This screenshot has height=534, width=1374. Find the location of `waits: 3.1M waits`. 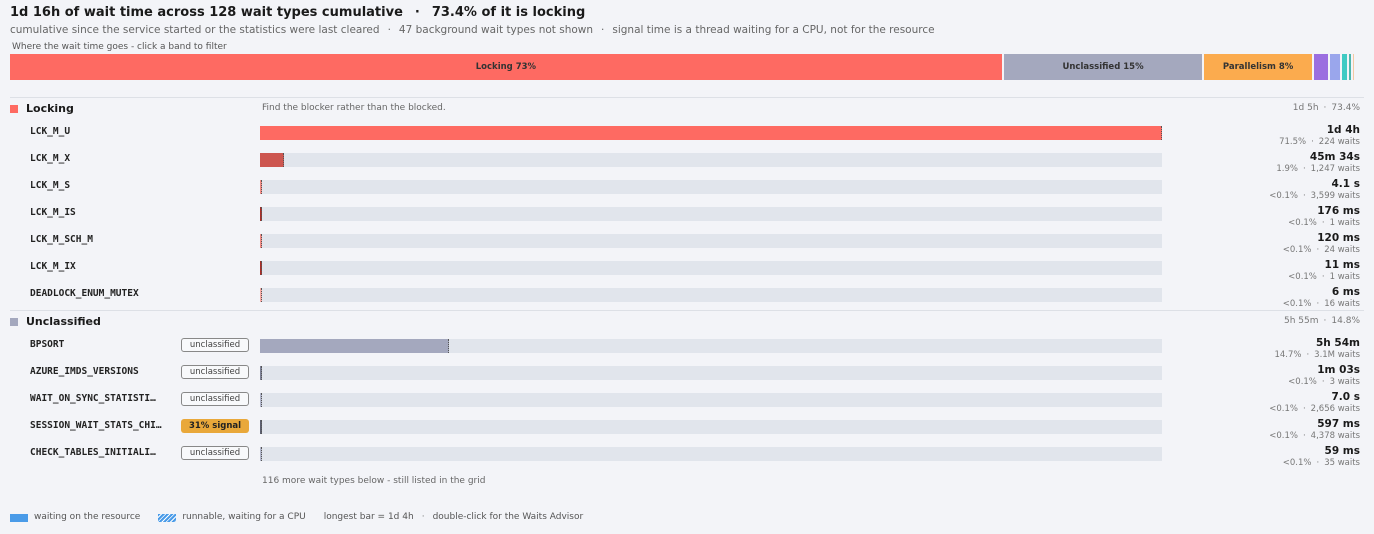

waits: 3.1M waits is located at coordinates (1337, 355).